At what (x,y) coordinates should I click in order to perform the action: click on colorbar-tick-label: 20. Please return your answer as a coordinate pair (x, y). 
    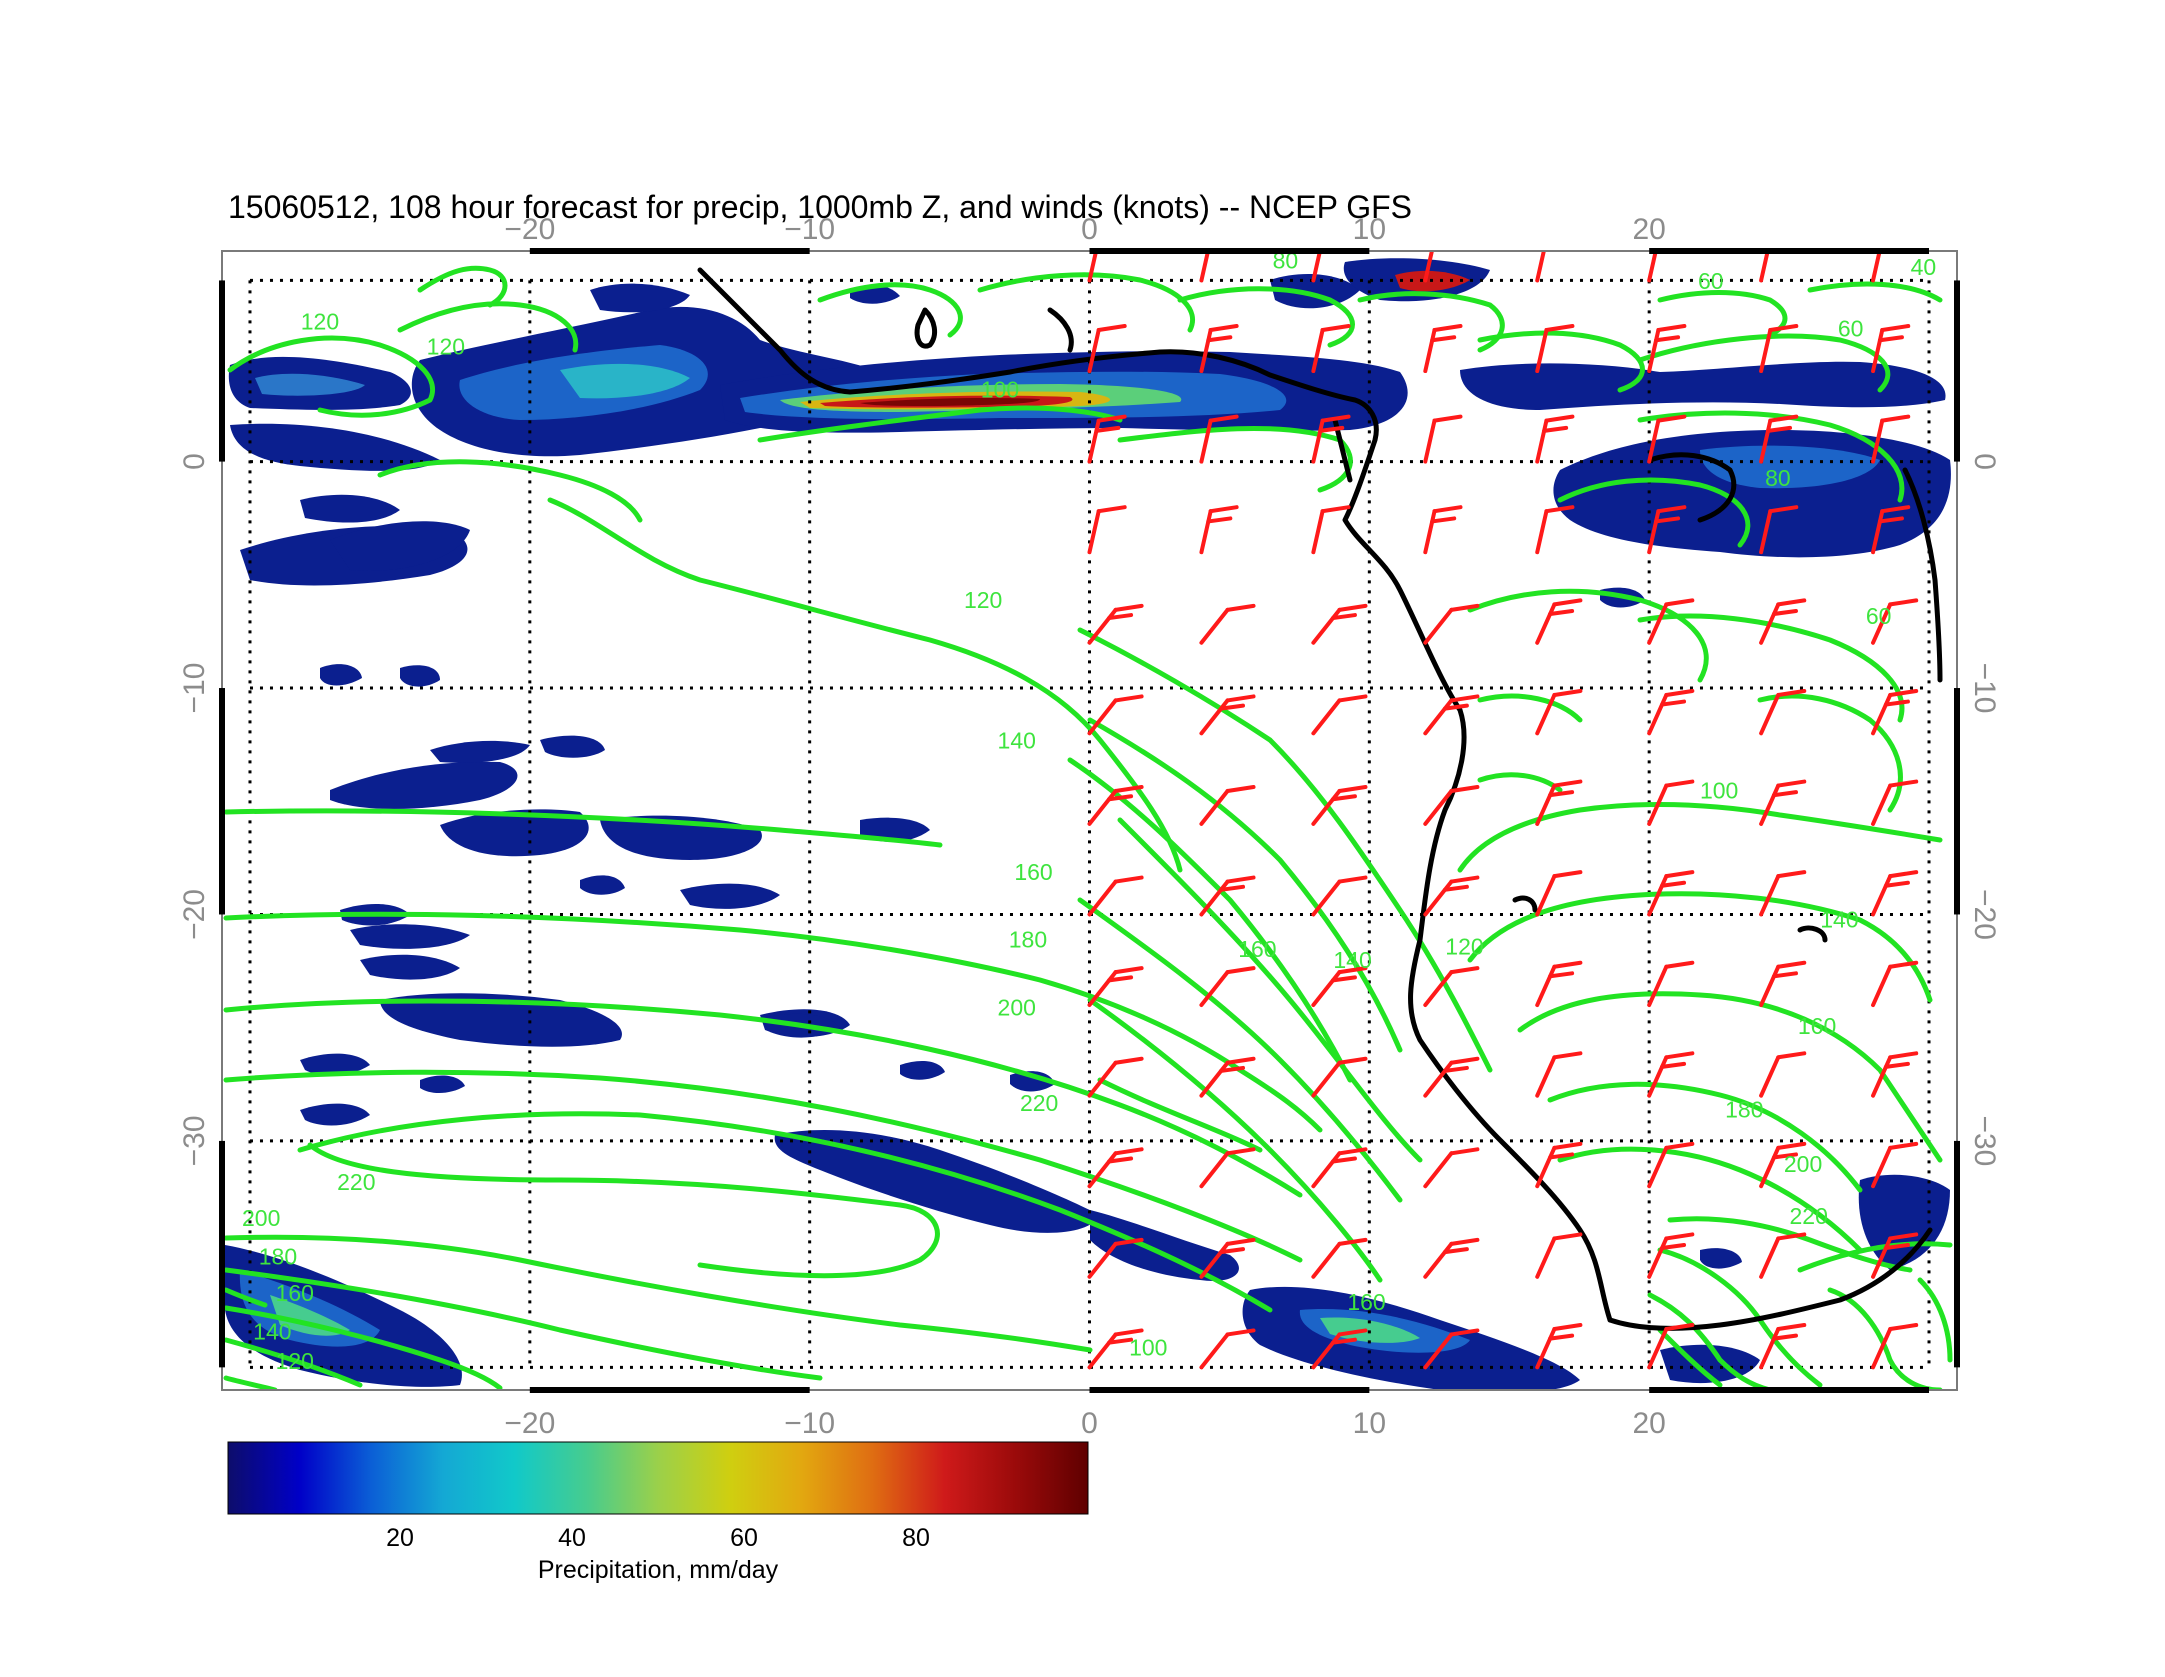
    Looking at the image, I should click on (400, 1538).